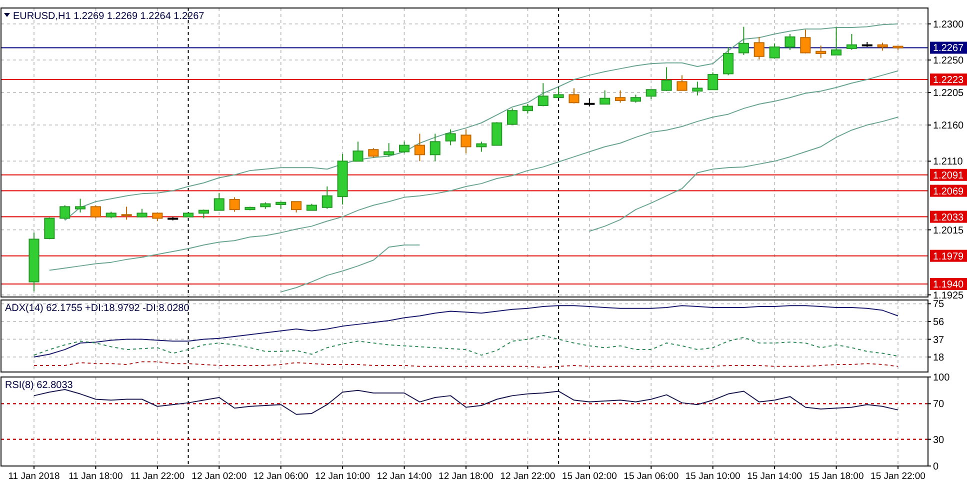 This screenshot has height=489, width=967. What do you see at coordinates (651, 476) in the screenshot?
I see `x-tick-label: 15 Jan 06:00` at bounding box center [651, 476].